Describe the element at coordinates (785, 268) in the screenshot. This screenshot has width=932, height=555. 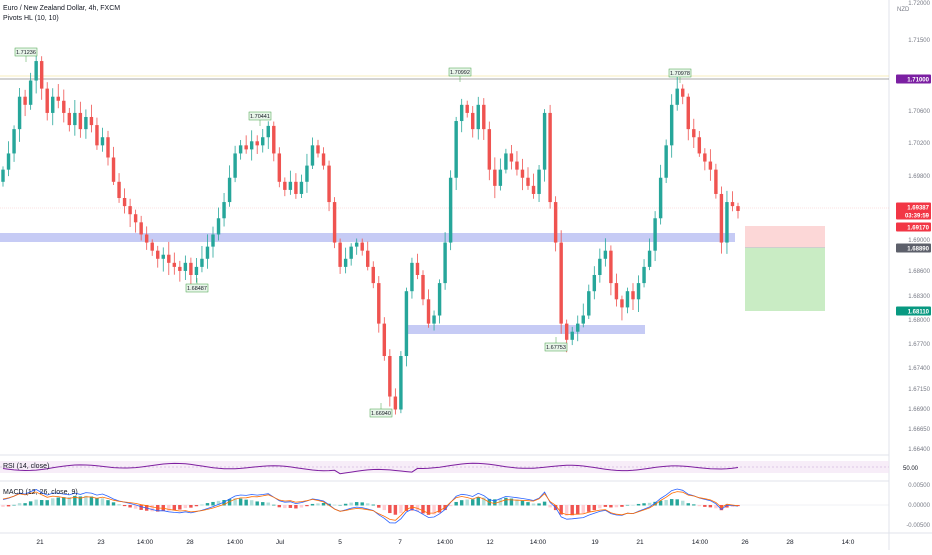
I see `risk-reward-tool` at that location.